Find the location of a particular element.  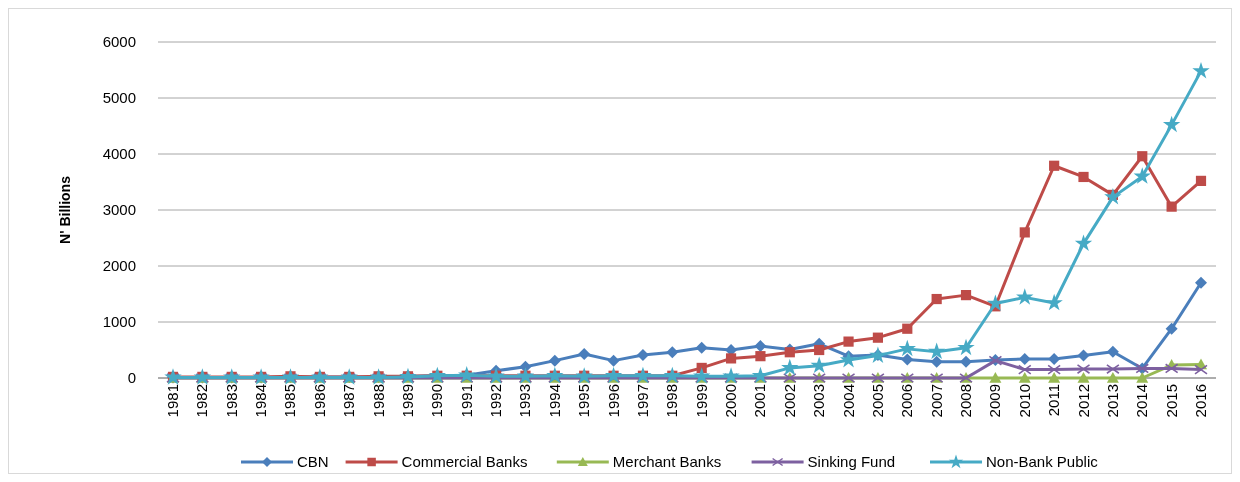

legend-label: Commercial Banks is located at coordinates (464, 462).